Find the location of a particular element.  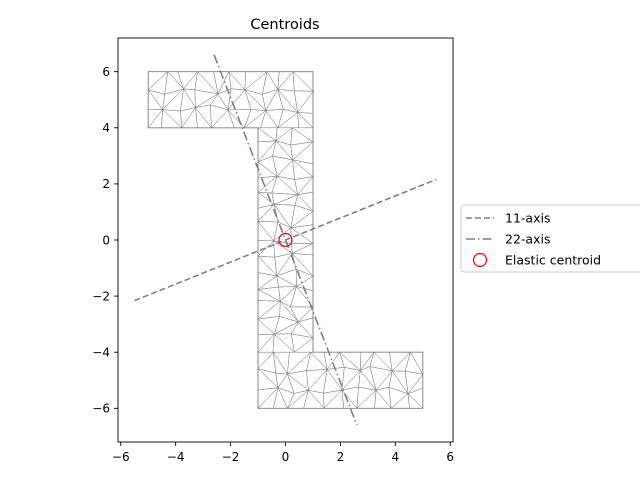

y-axis-ticks: −6 −4 −2 0 2 4 6 is located at coordinates (105, 240).